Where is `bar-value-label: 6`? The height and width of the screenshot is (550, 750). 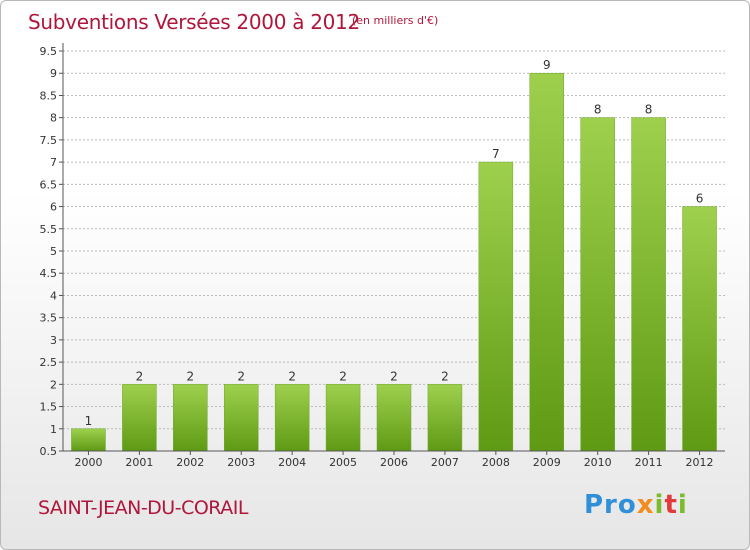 bar-value-label: 6 is located at coordinates (700, 199).